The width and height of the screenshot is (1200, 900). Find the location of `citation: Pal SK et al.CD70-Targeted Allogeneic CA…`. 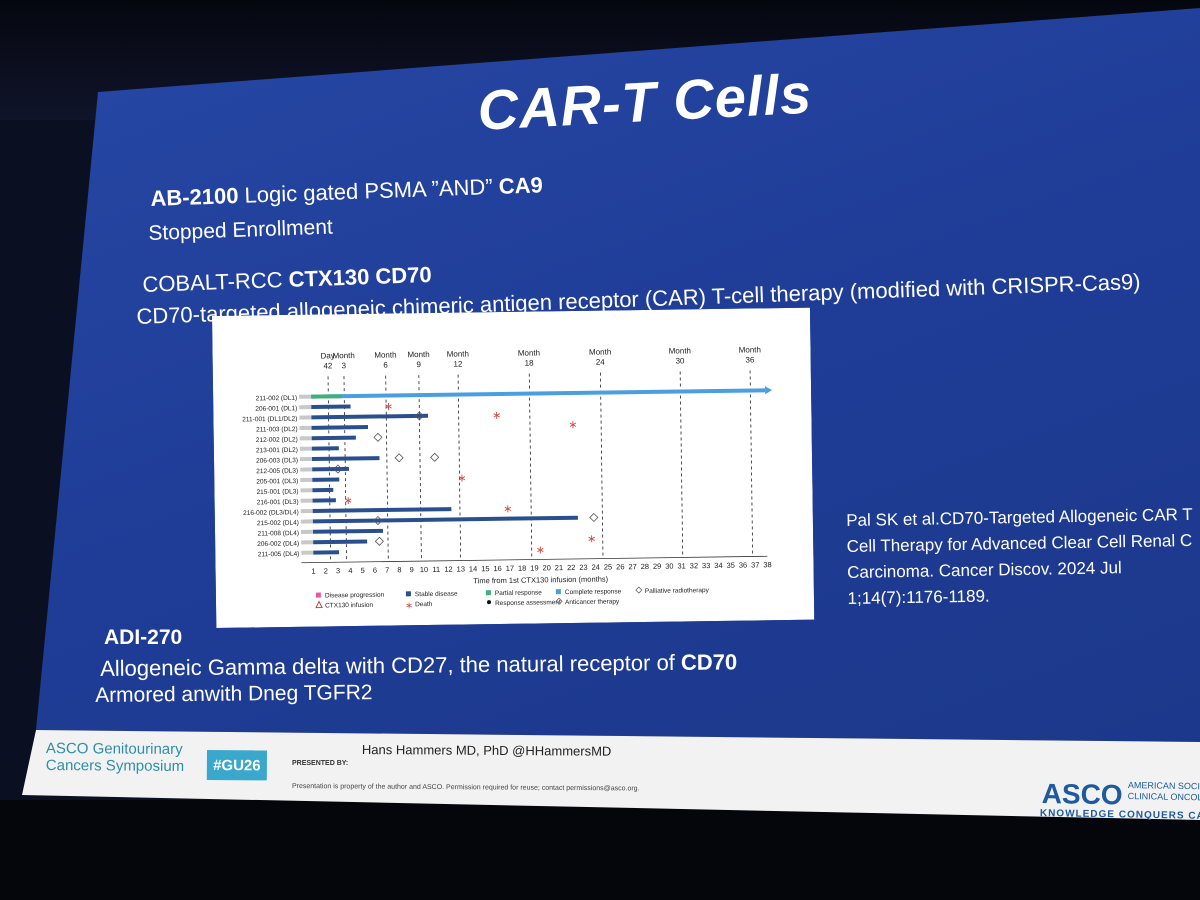

citation: Pal SK et al.CD70-Targeted Allogeneic CA… is located at coordinates (1020, 557).